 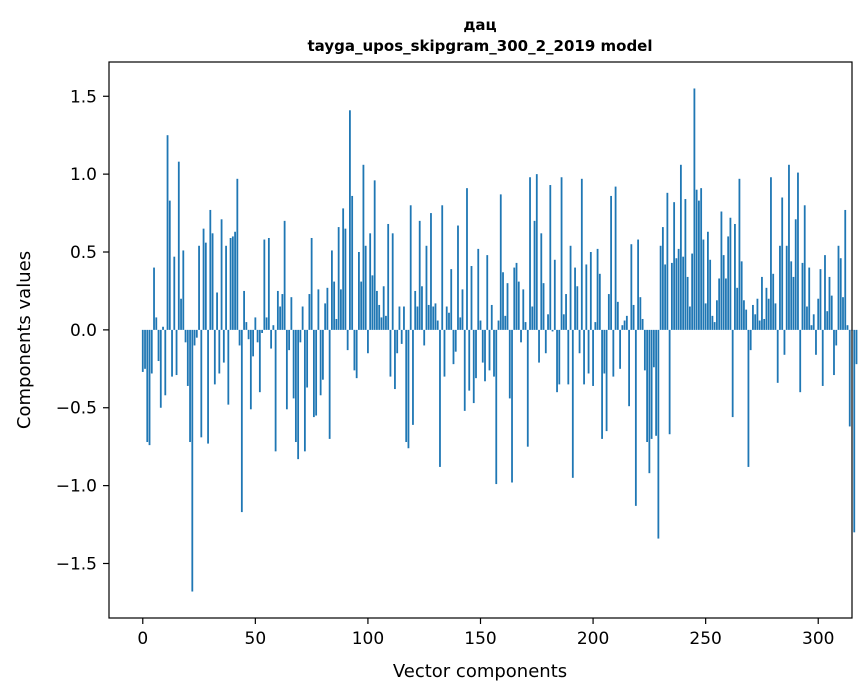 What do you see at coordinates (83, 331) in the screenshot?
I see `y-tick-label: 0.0` at bounding box center [83, 331].